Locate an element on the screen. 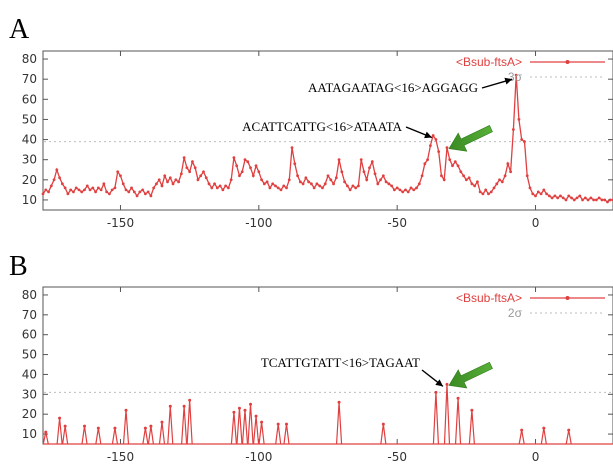 The width and height of the screenshot is (613, 465). y-tick-label: 80 is located at coordinates (29, 59).